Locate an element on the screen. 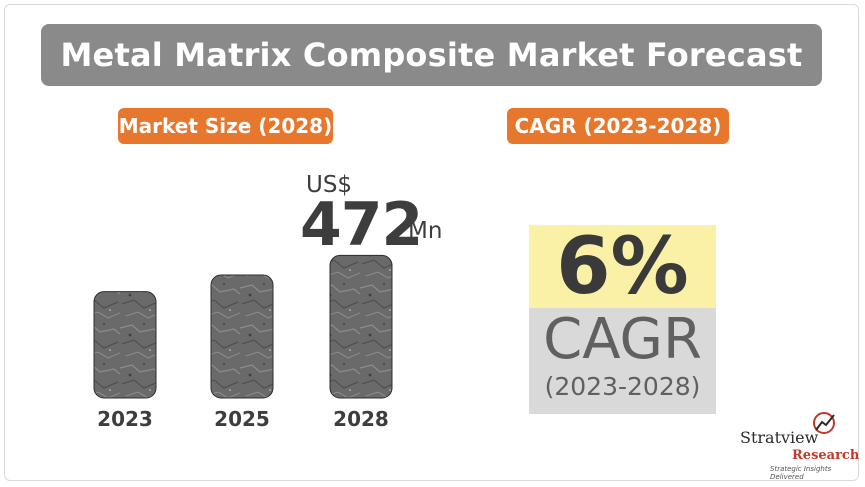  market-size-label: Market Size (2028) is located at coordinates (225, 126).